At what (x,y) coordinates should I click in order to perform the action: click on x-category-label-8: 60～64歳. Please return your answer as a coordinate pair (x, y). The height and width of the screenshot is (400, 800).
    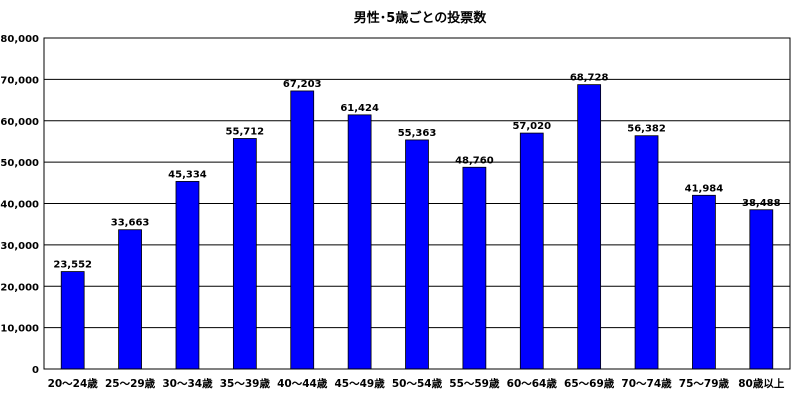
    Looking at the image, I should click on (532, 383).